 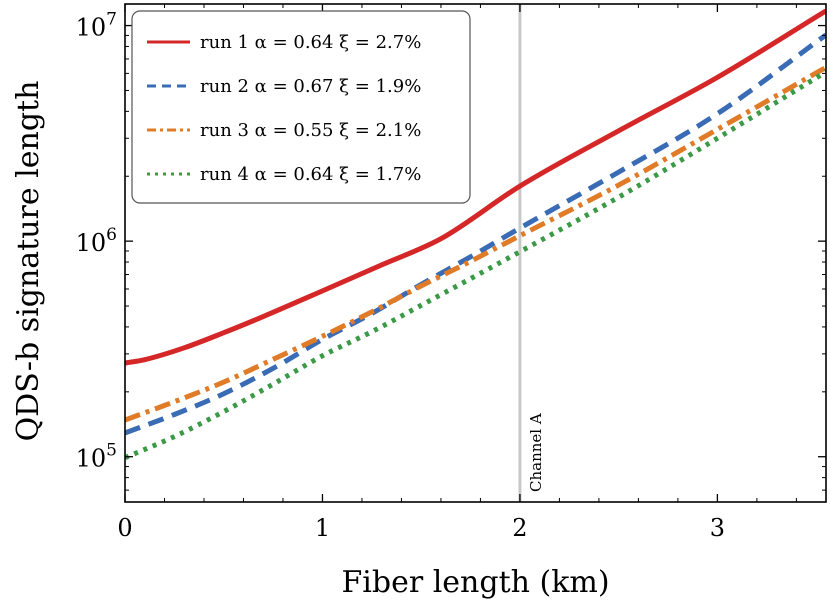 What do you see at coordinates (310, 174) in the screenshot?
I see `legend-label-4: run 4 α = 0.64 ξ = 1.7%` at bounding box center [310, 174].